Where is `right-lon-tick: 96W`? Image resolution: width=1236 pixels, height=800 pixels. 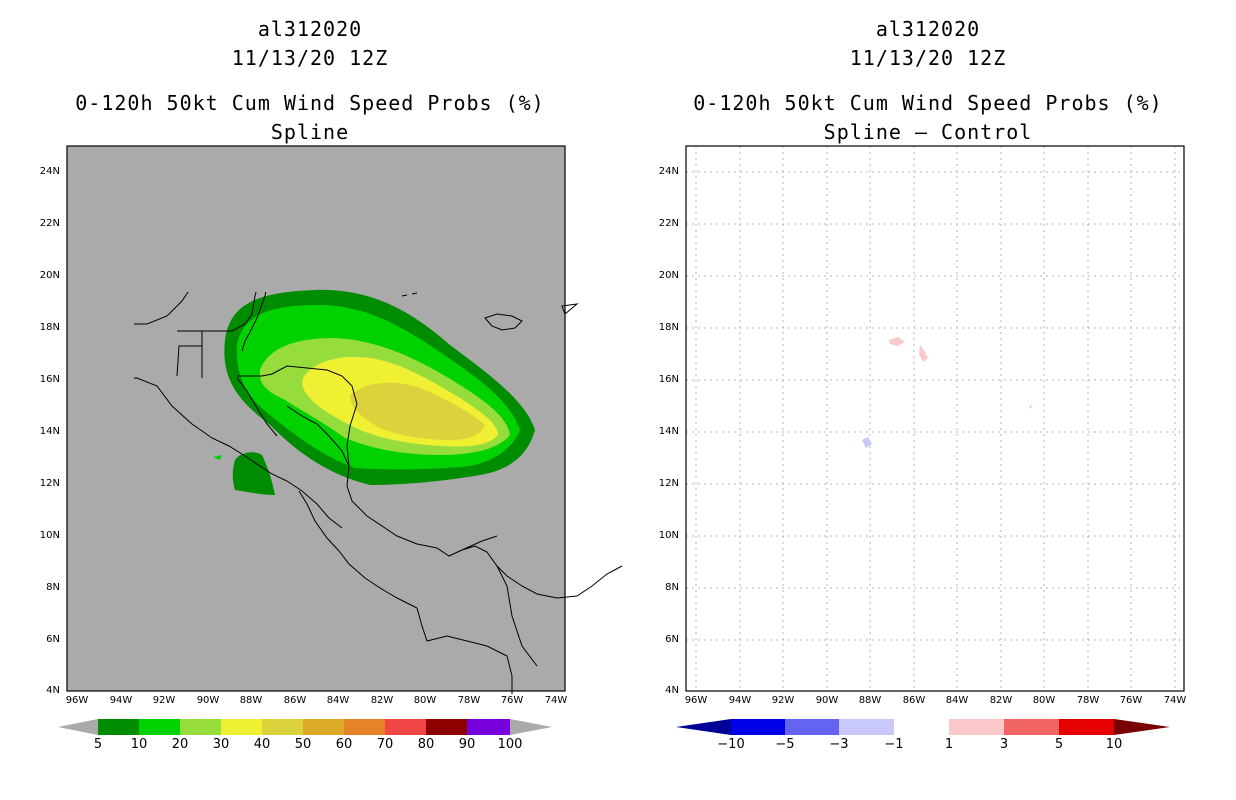
right-lon-tick: 96W is located at coordinates (696, 700).